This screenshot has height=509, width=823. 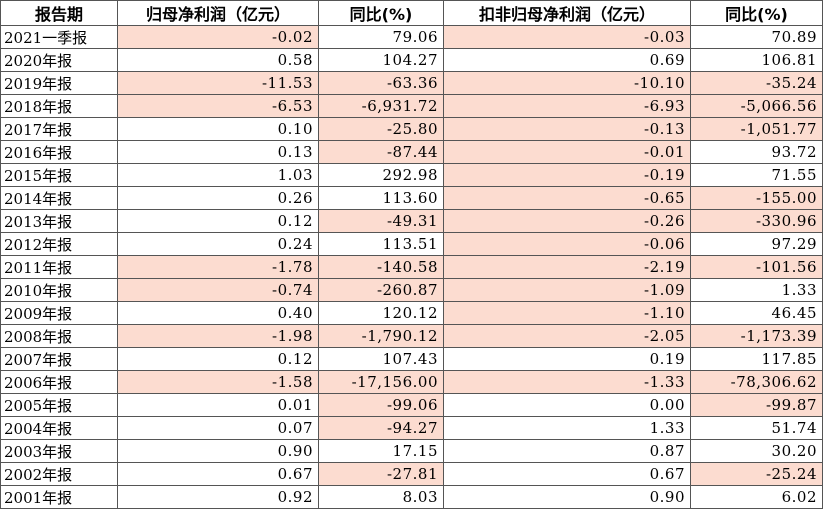 What do you see at coordinates (567, 221) in the screenshot?
I see `deducted-net-profit-cell: -0.26` at bounding box center [567, 221].